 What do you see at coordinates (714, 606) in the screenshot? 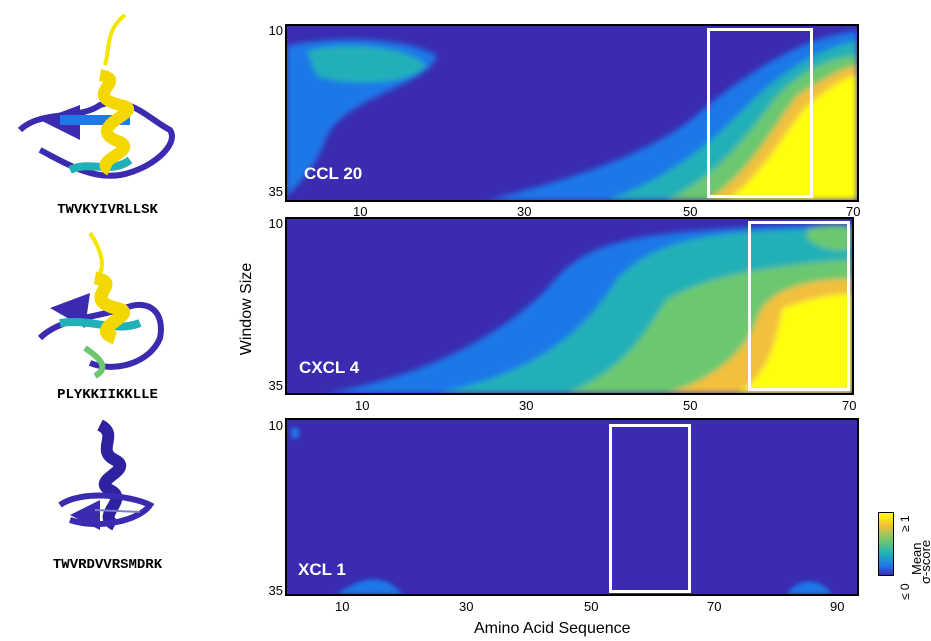
I see `x-tick-xcl1-70: 70` at bounding box center [714, 606].